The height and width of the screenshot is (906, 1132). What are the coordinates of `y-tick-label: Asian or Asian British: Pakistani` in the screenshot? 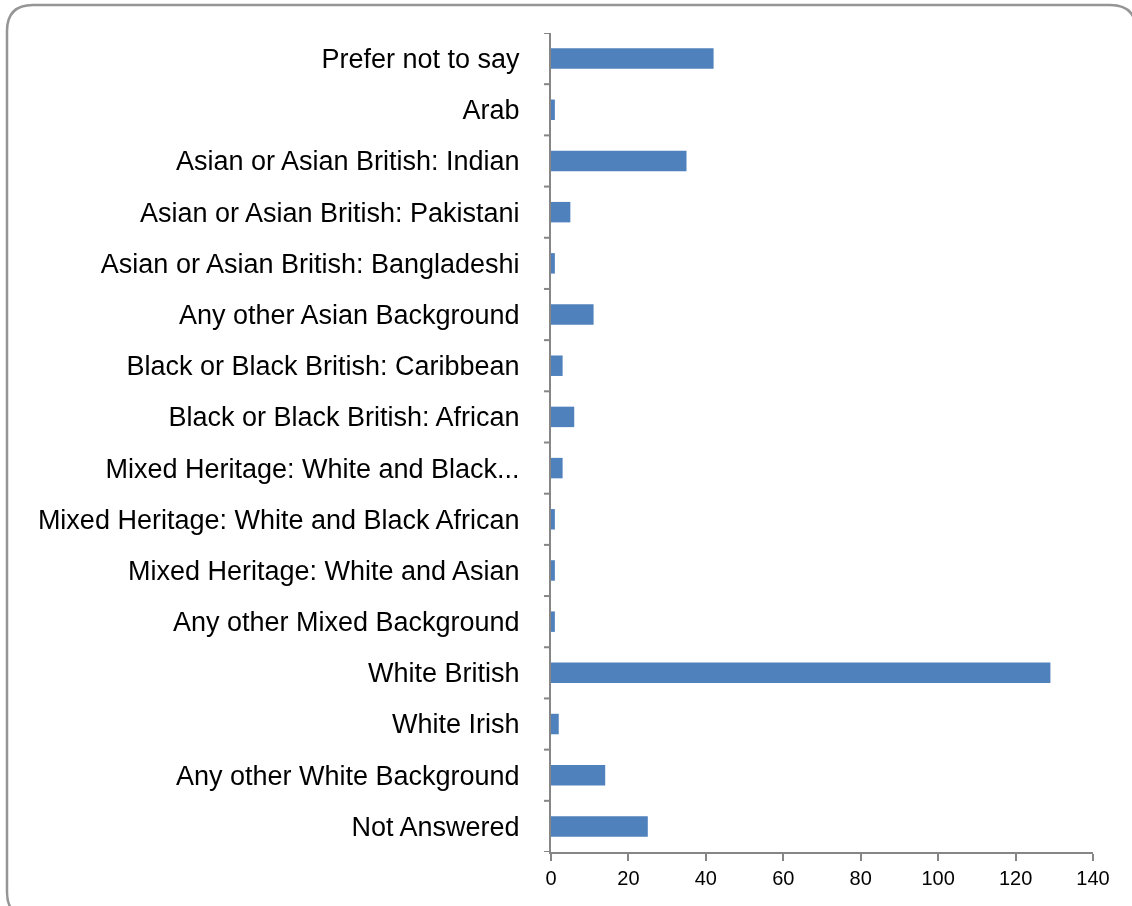 It's located at (329, 212).